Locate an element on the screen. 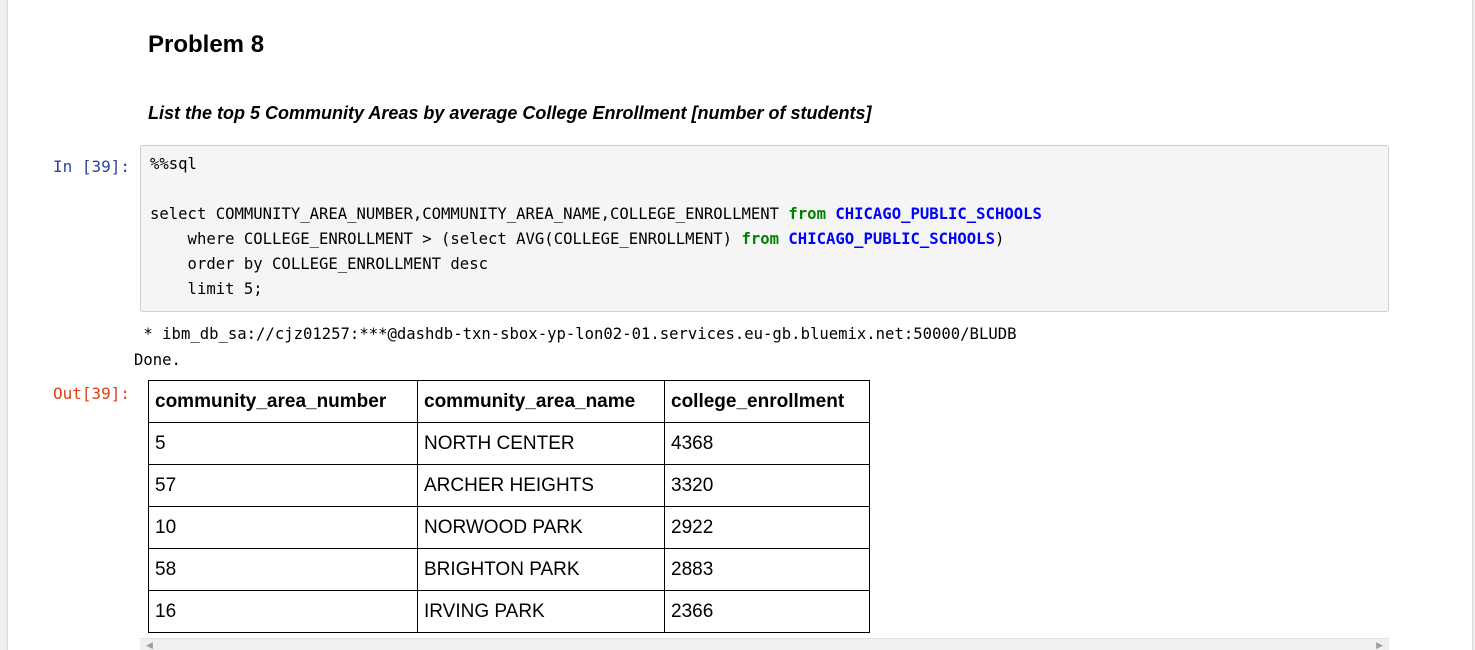  table-cell: 58 is located at coordinates (283, 569).